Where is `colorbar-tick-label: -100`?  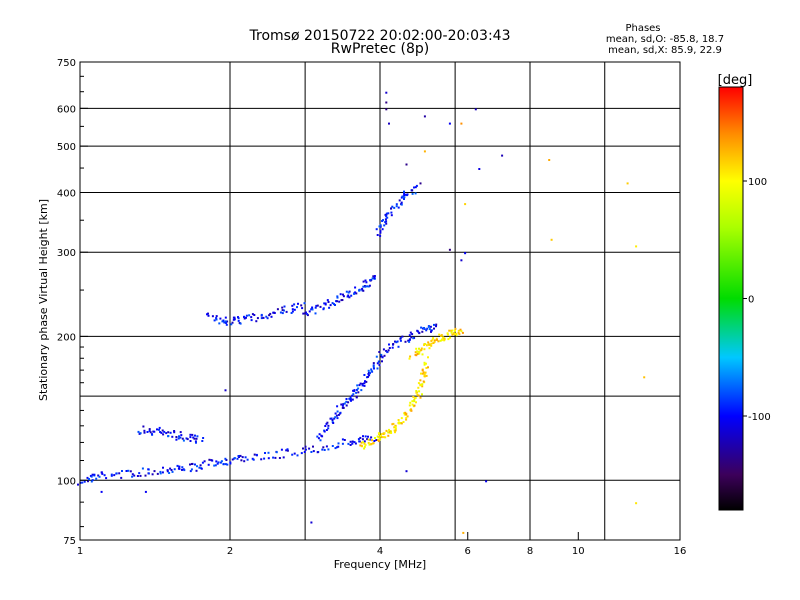
colorbar-tick-label: -100 is located at coordinates (759, 417).